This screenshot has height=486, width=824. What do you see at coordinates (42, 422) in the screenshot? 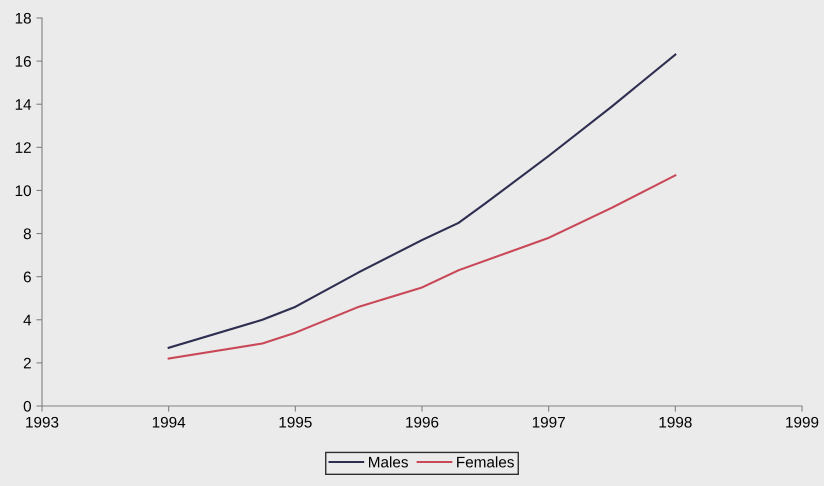
I see `x-tick-label: 1993` at bounding box center [42, 422].